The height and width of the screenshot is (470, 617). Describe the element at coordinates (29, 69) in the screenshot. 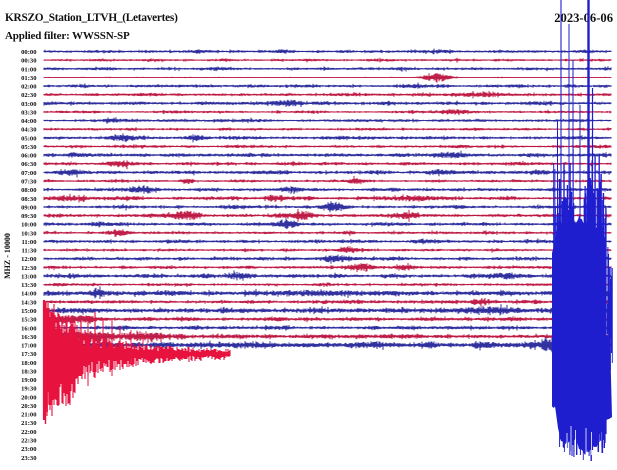

I see `svg-text: 01:00` at that location.